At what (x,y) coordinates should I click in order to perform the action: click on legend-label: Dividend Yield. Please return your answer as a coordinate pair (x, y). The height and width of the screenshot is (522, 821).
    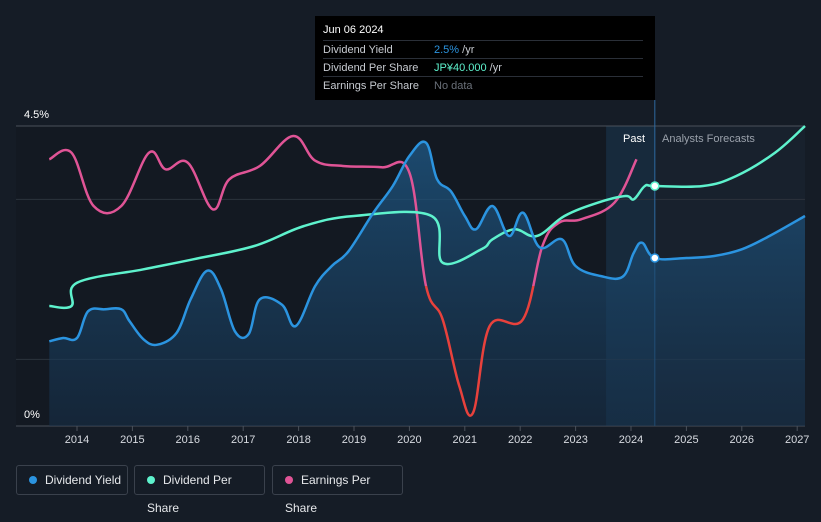
    Looking at the image, I should click on (83, 480).